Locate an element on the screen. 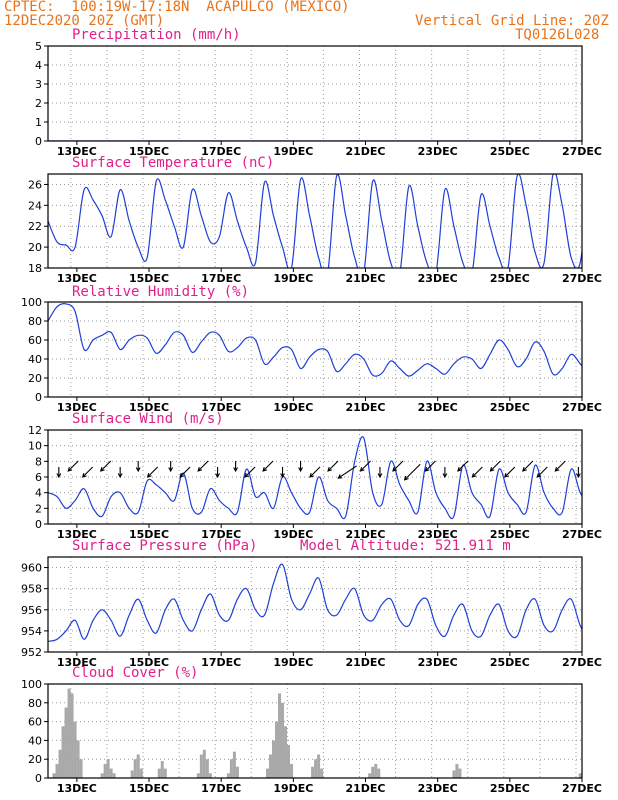 The width and height of the screenshot is (618, 800). rh-xtick-label: 19DEC is located at coordinates (293, 407).